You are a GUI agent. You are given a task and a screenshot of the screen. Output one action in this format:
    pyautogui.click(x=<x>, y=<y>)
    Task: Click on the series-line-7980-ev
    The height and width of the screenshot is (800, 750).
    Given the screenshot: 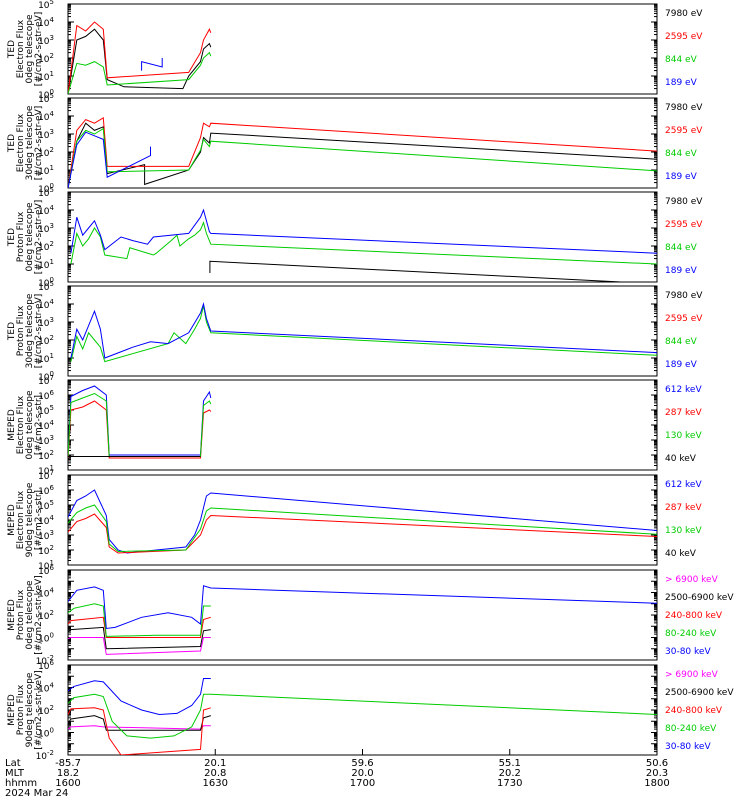 What is the action you would take?
    pyautogui.click(x=362, y=155)
    